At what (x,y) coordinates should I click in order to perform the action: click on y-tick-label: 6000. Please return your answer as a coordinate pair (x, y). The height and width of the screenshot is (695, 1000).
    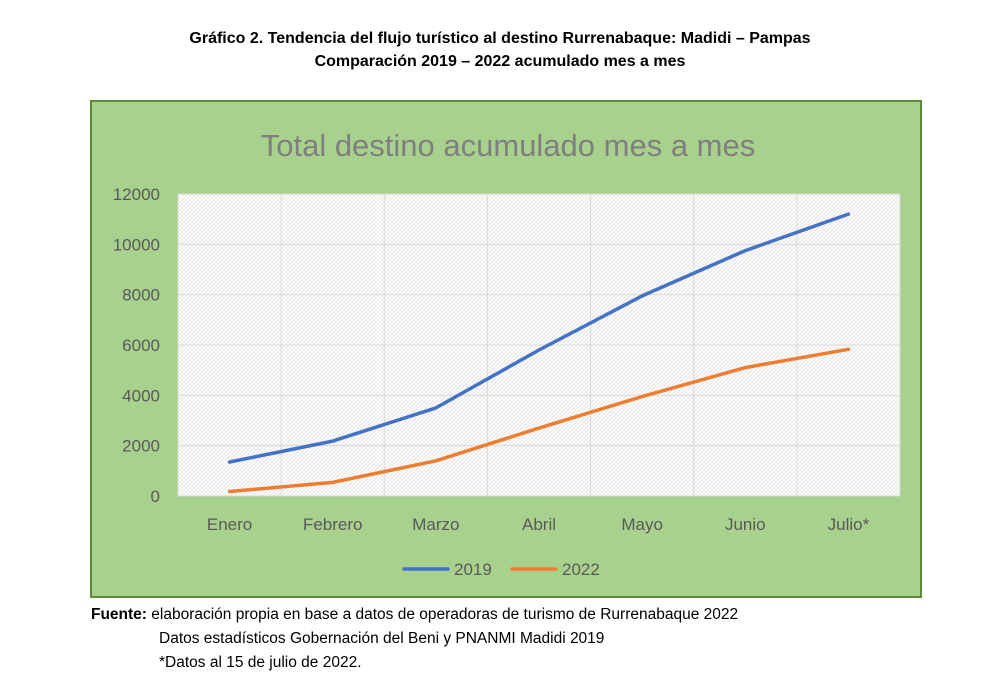
    Looking at the image, I should click on (141, 345).